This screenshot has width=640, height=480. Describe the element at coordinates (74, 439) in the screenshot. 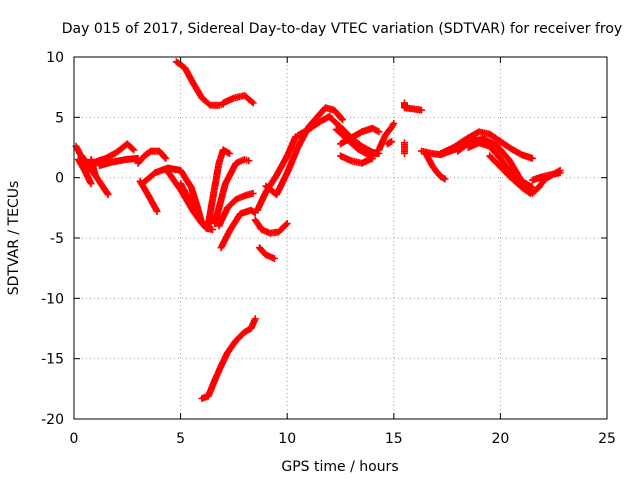

I see `x-tick-label: 0` at that location.